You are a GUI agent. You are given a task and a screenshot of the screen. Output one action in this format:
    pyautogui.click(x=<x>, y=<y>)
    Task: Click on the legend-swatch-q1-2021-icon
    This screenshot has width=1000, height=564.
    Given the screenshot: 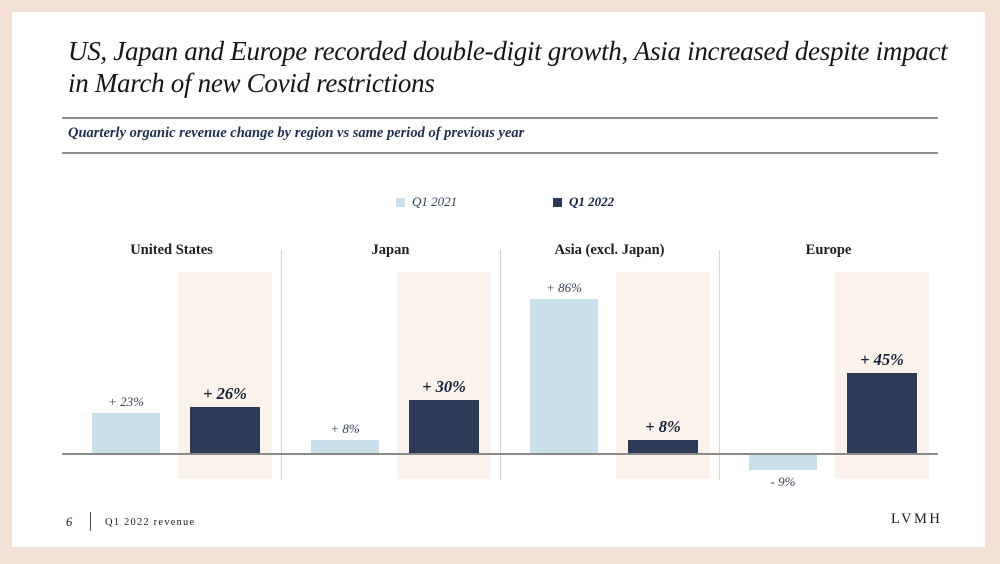 What is the action you would take?
    pyautogui.click(x=400, y=202)
    